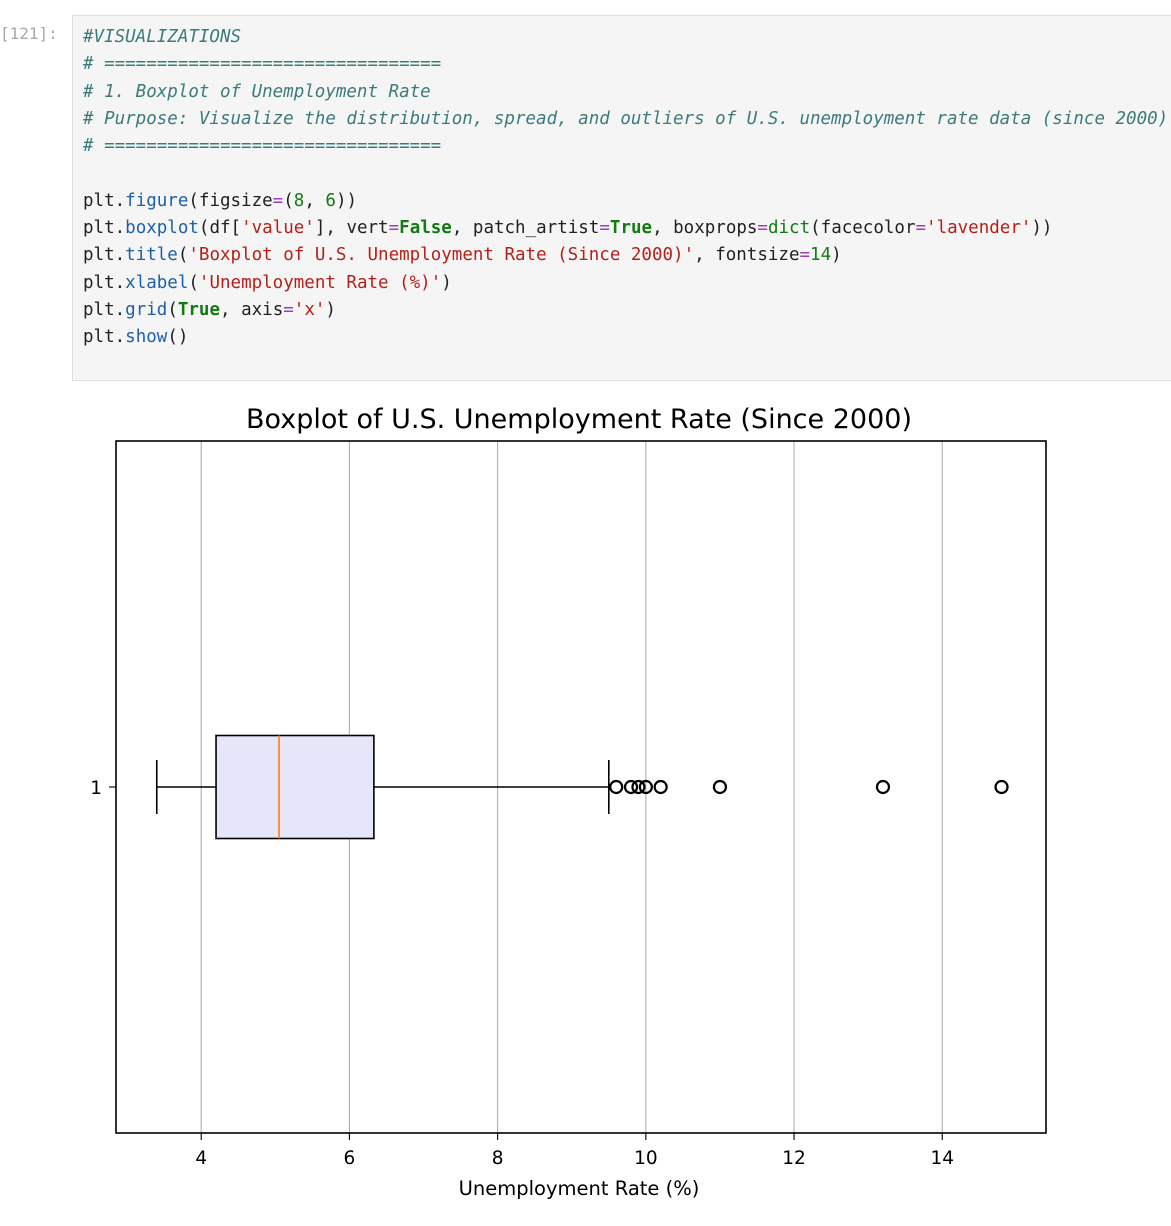 The height and width of the screenshot is (1226, 1171). I want to click on code-line: #VISUALIZATIONS, so click(625, 37).